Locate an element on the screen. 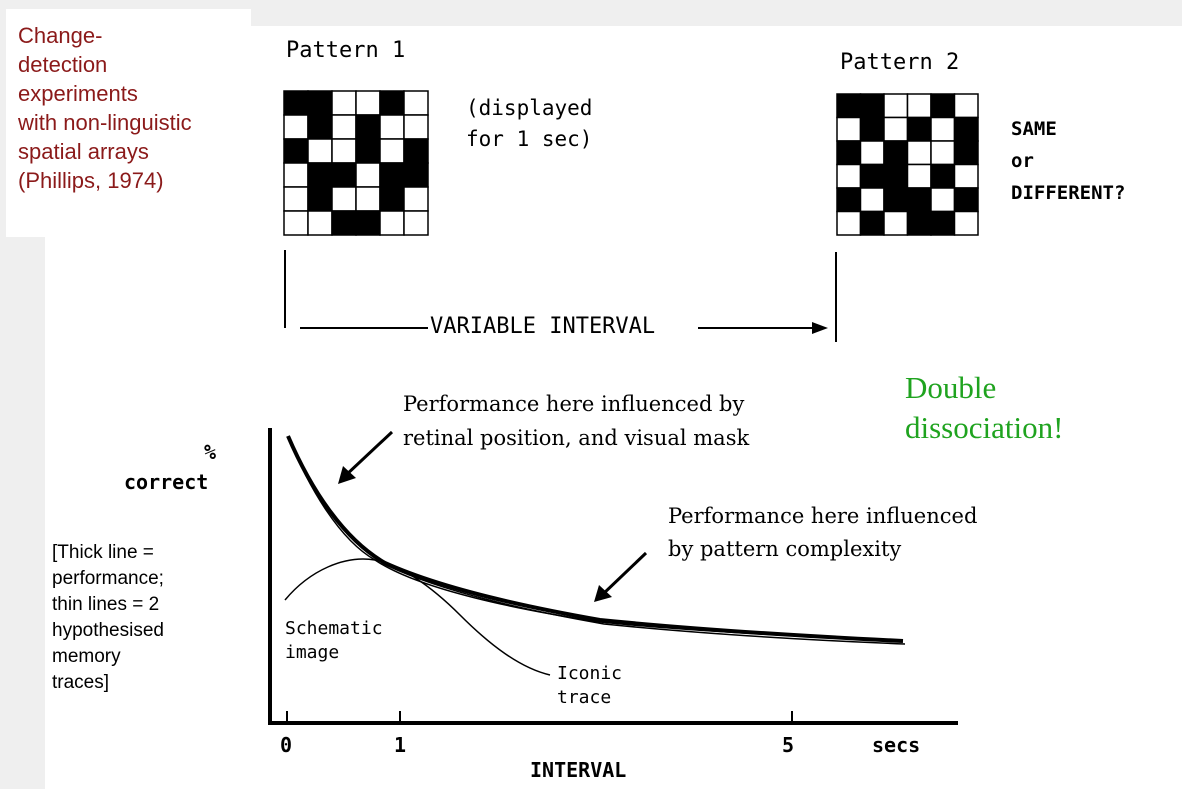  pattern2-label: Pattern 2 is located at coordinates (900, 62).